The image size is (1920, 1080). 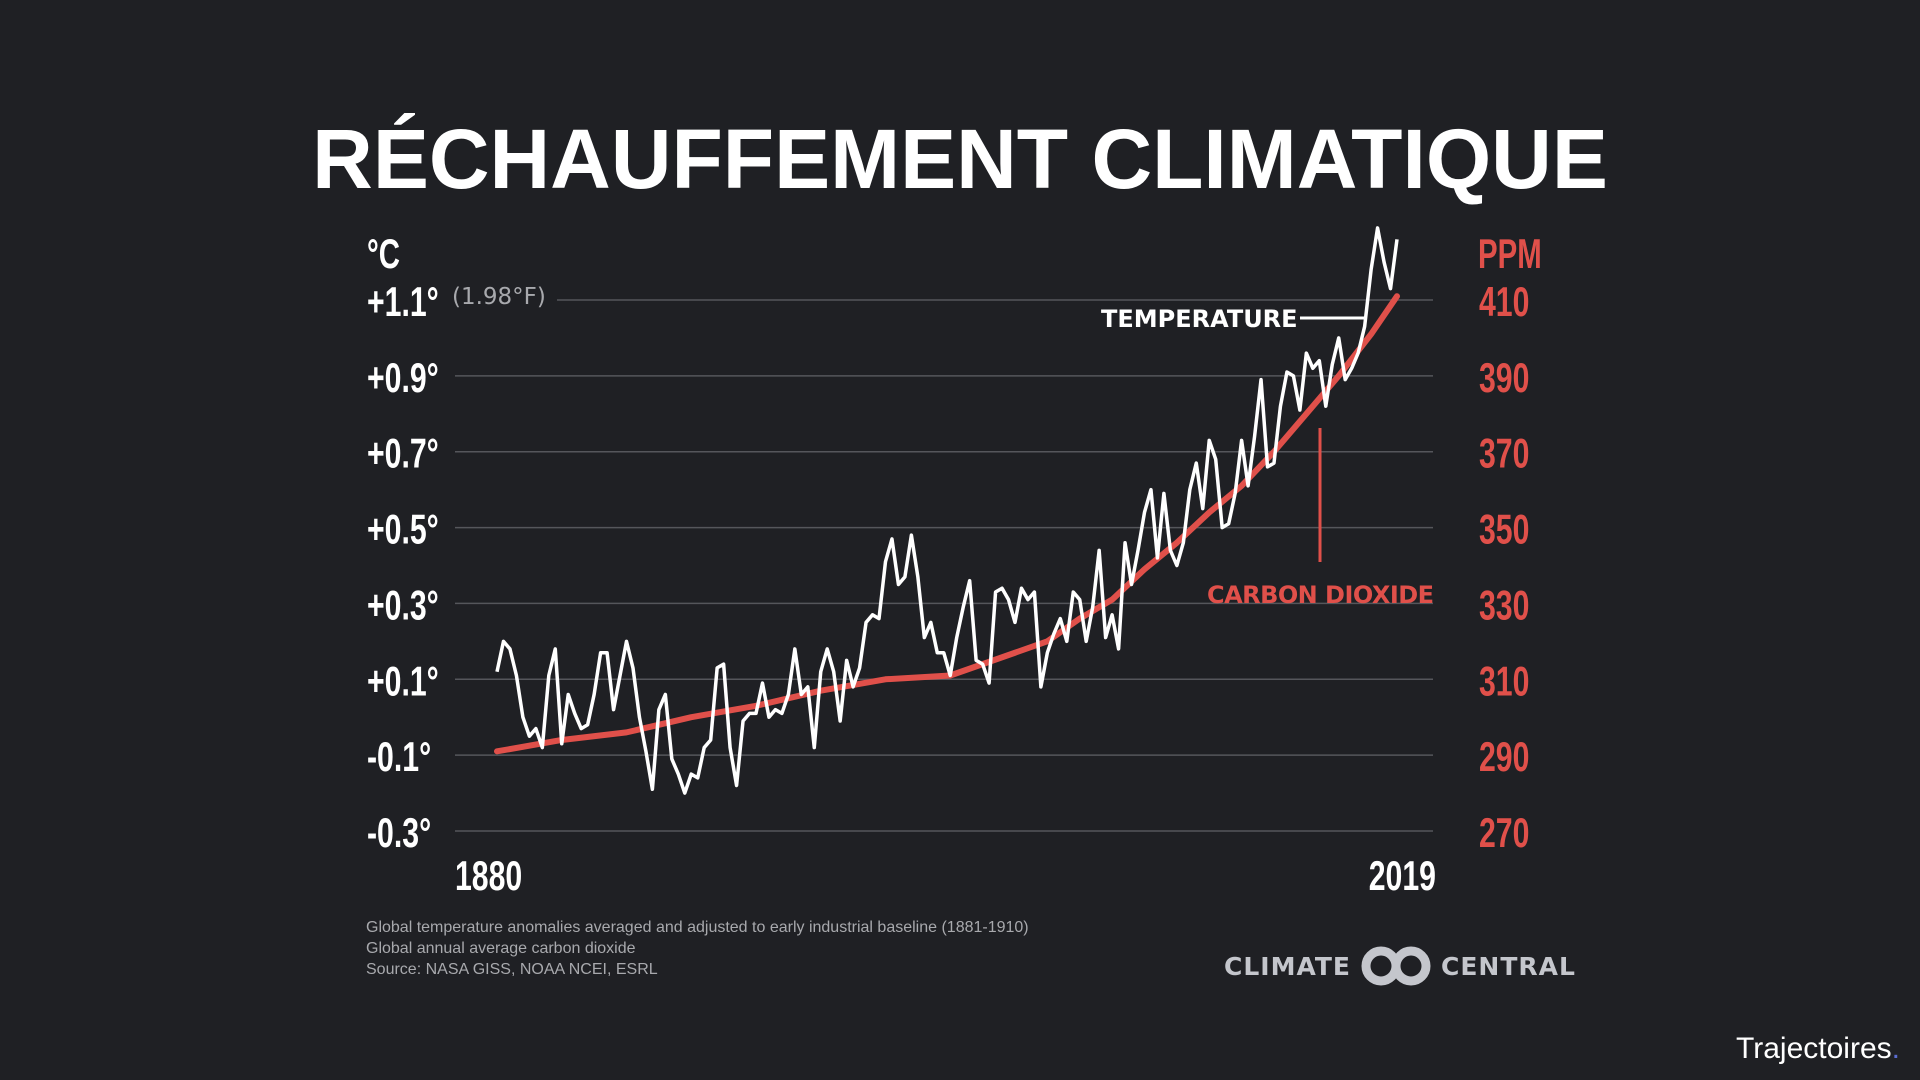 What do you see at coordinates (403, 605) in the screenshot?
I see `left-tick-label: +0.3°` at bounding box center [403, 605].